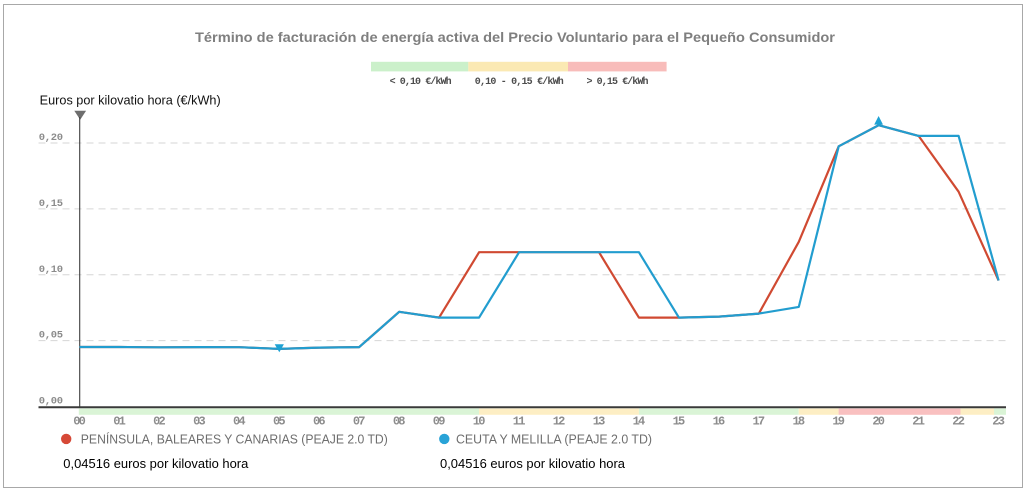 Image resolution: width=1028 pixels, height=493 pixels. I want to click on svg-text: 0,10 - 0,15 €/kWh, so click(519, 82).